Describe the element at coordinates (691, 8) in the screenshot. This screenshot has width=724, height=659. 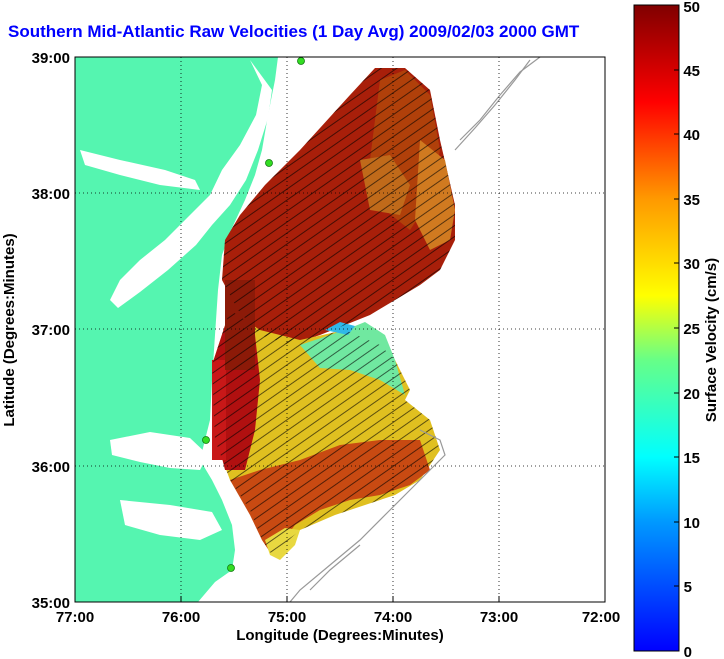
I see `colorbar-tick-label: 50` at that location.